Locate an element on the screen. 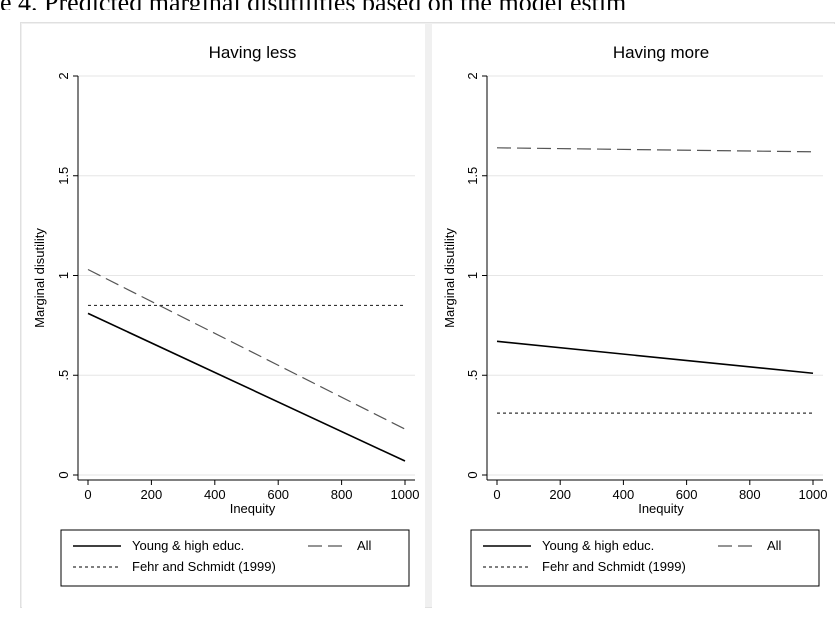 Image resolution: width=838 pixels, height=619 pixels. panel-title: Having less is located at coordinates (253, 52).